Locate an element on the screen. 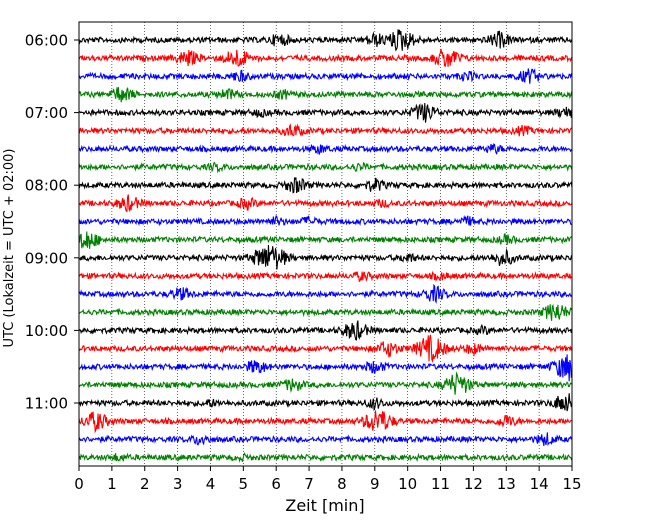  x-axis-ticks: 0 1 2 3 4 5 6 7 8 9 10 11 12 13 14 15 is located at coordinates (328, 479).